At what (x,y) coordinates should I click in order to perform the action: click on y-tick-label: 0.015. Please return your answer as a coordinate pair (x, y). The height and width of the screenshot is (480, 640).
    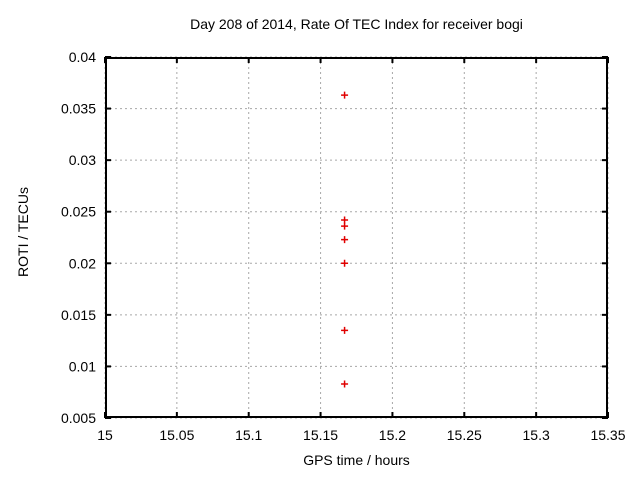
    Looking at the image, I should click on (78, 315).